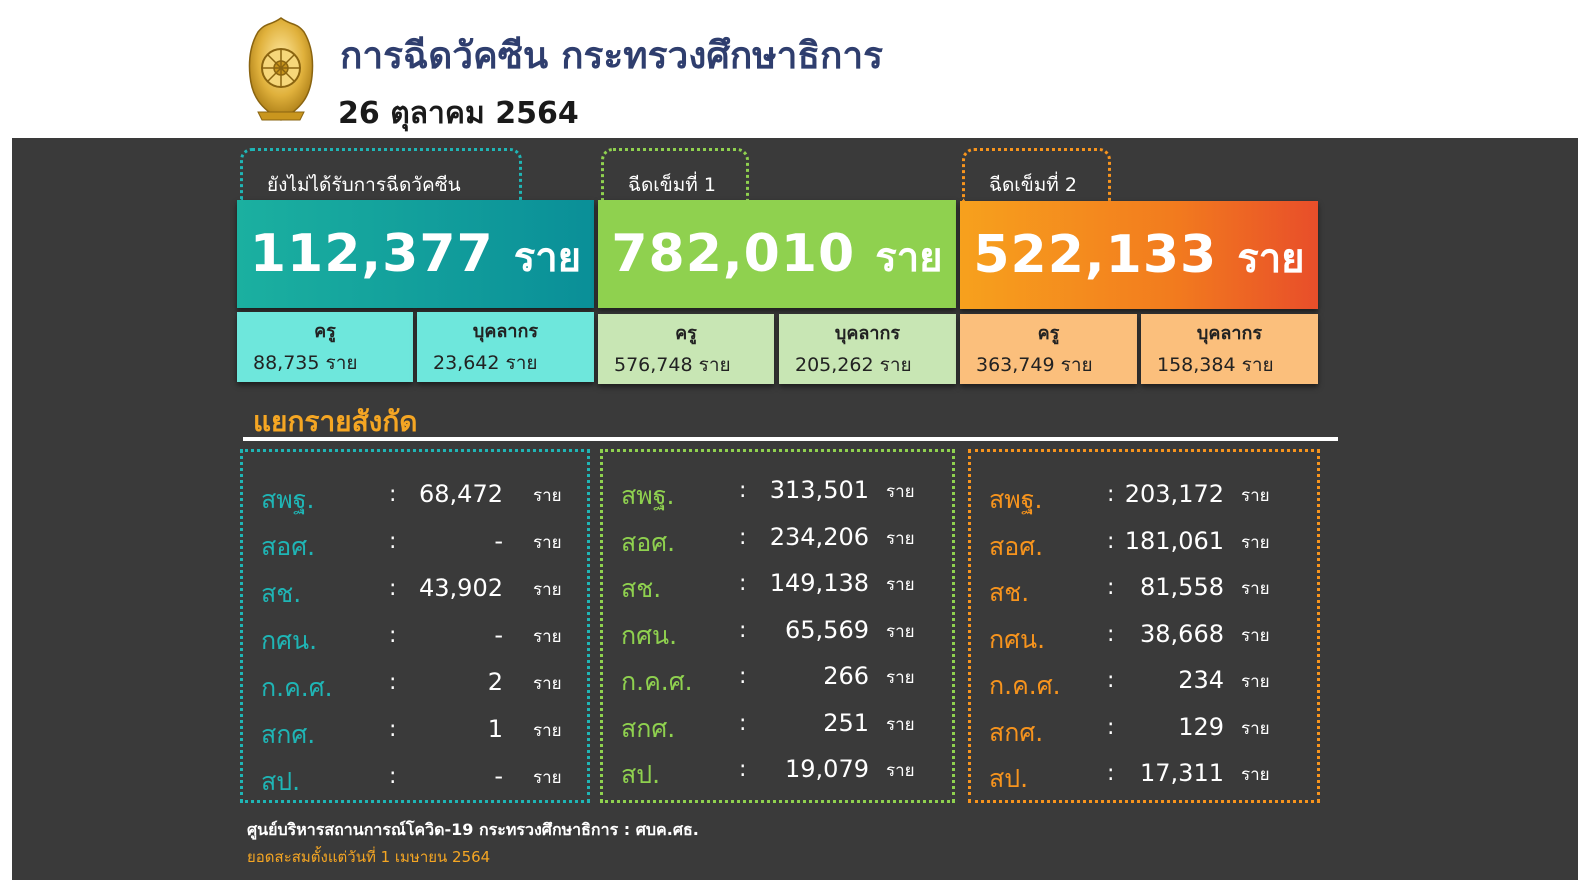 The width and height of the screenshot is (1590, 894). I want to click on teacher-value: 576,748 ราย, so click(672, 365).